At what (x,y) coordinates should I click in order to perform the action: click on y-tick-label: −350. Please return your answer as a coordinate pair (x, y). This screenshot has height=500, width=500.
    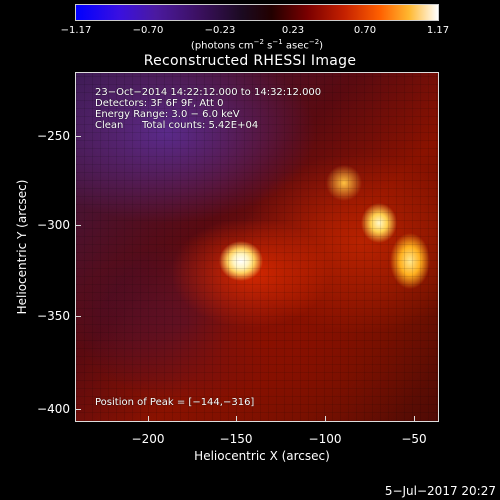
    Looking at the image, I should click on (53, 316).